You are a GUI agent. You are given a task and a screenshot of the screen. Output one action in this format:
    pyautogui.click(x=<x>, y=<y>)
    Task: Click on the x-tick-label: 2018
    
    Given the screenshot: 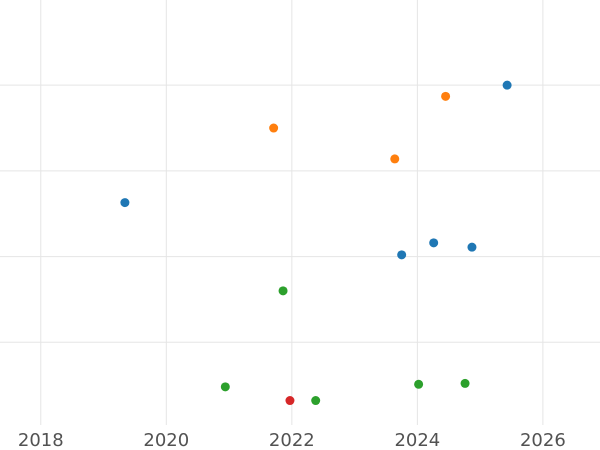 What is the action you would take?
    pyautogui.click(x=41, y=440)
    